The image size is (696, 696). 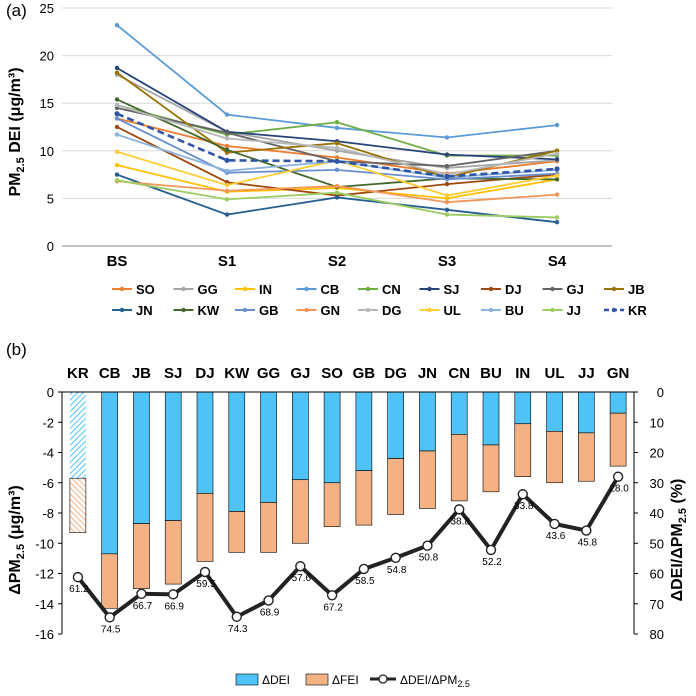 I want to click on ratio-value-label: 74.5, so click(x=111, y=629).